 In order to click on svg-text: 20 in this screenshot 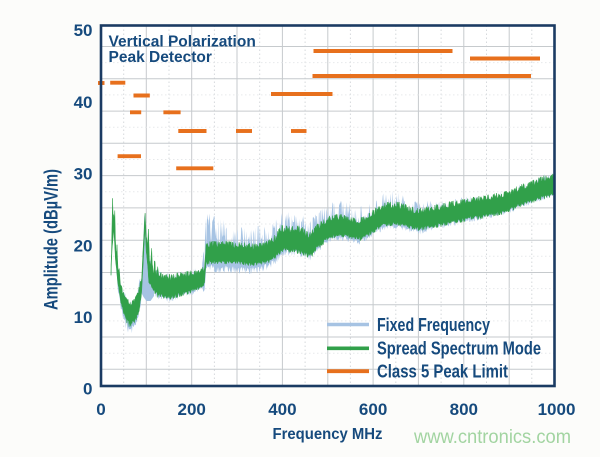, I will do `click(83, 245)`.